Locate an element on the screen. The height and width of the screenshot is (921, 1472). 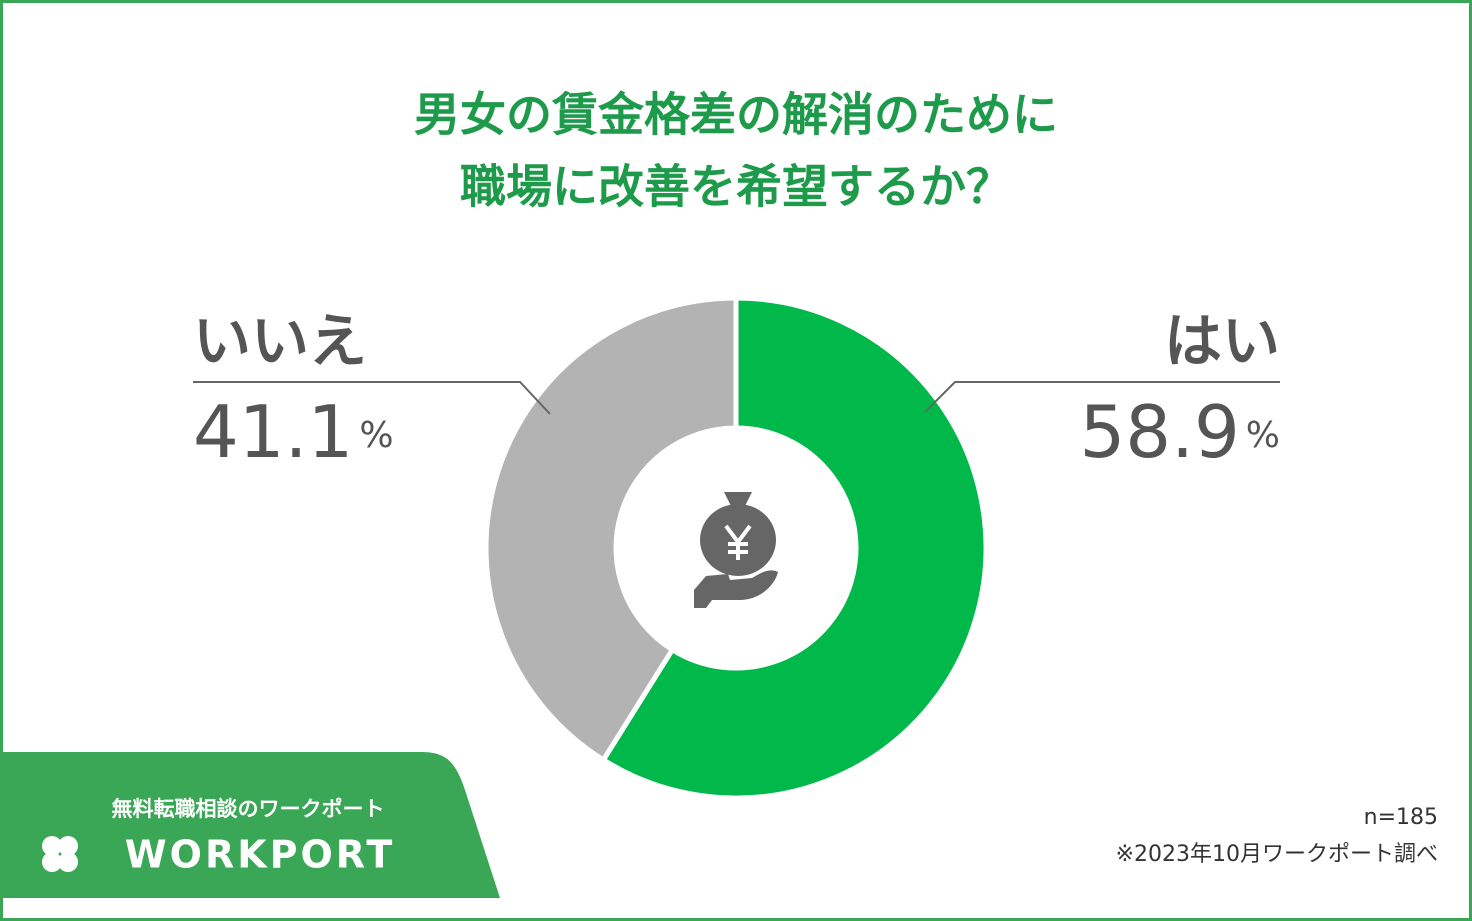
brand-panel is located at coordinates (250, 825).